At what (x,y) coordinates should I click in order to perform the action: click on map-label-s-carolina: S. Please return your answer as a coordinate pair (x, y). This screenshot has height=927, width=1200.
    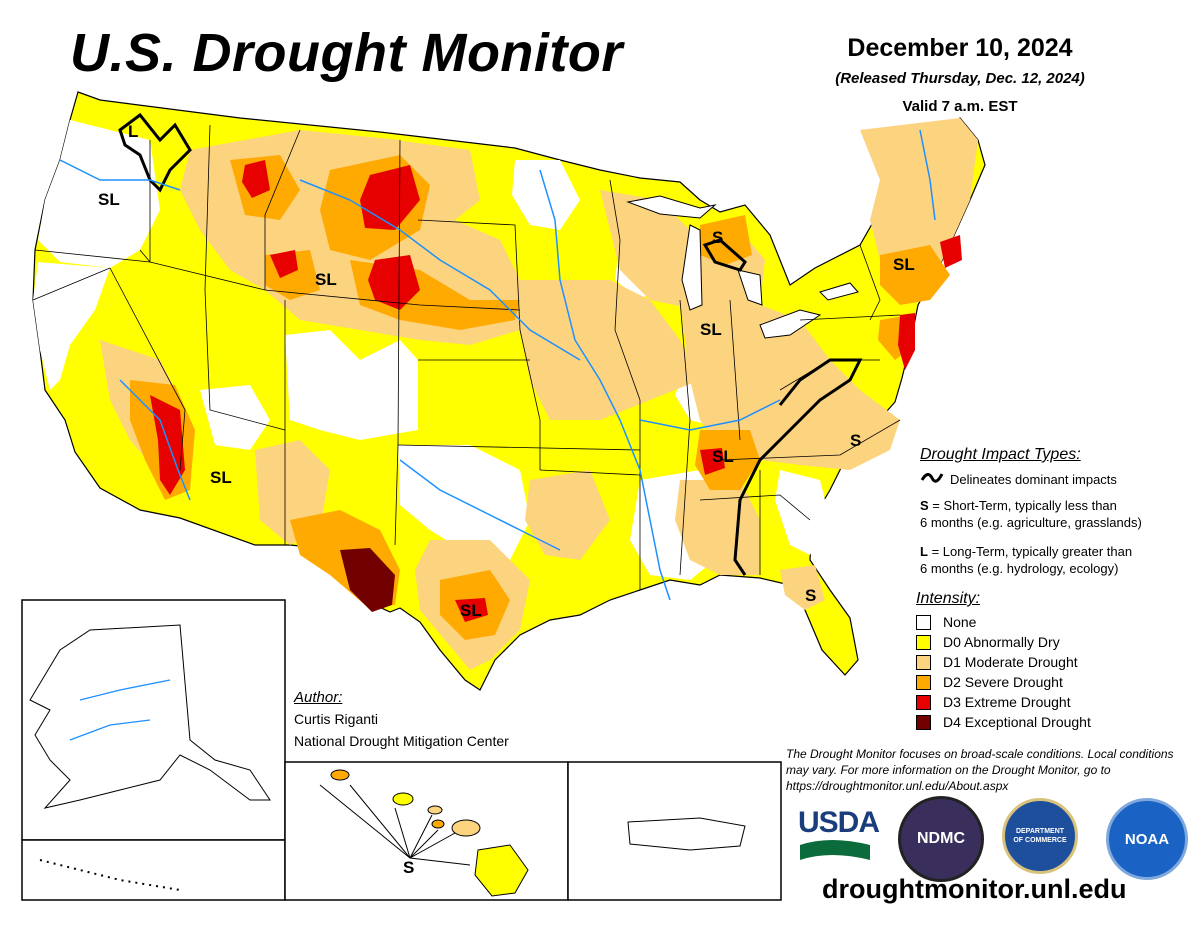
    Looking at the image, I should click on (856, 440).